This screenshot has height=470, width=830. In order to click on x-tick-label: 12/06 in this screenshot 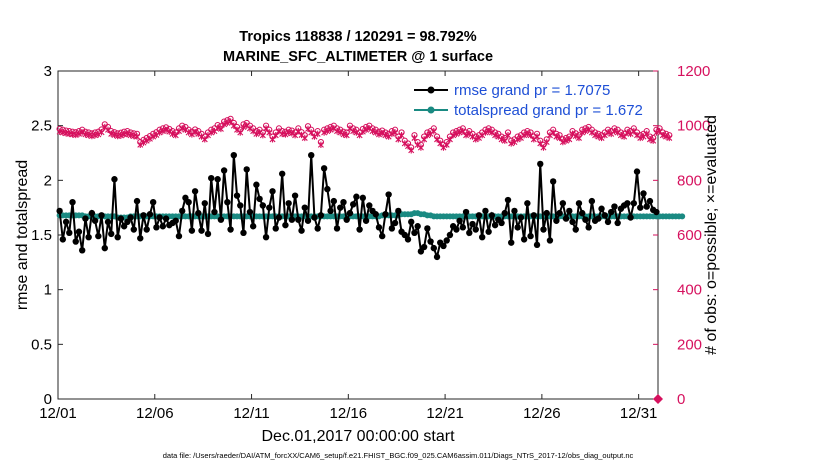, I will do `click(155, 413)`.